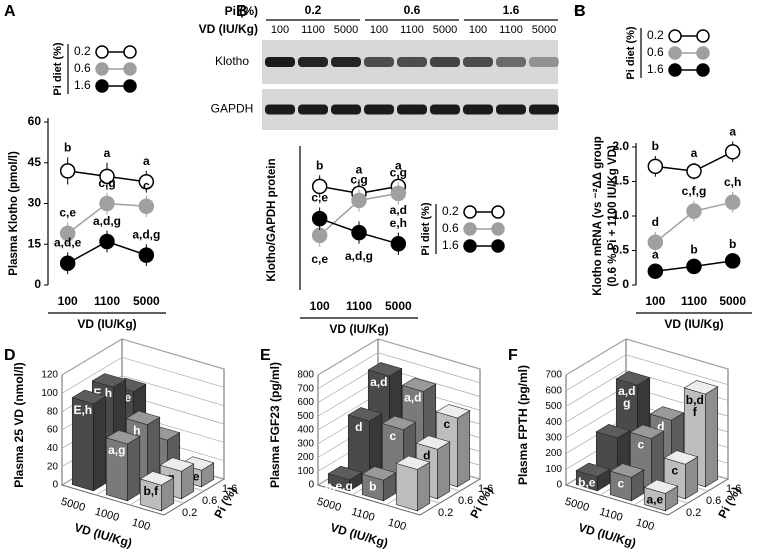 The width and height of the screenshot is (760, 557). What do you see at coordinates (37, 284) in the screenshot?
I see `y-tick-label: 0` at bounding box center [37, 284].